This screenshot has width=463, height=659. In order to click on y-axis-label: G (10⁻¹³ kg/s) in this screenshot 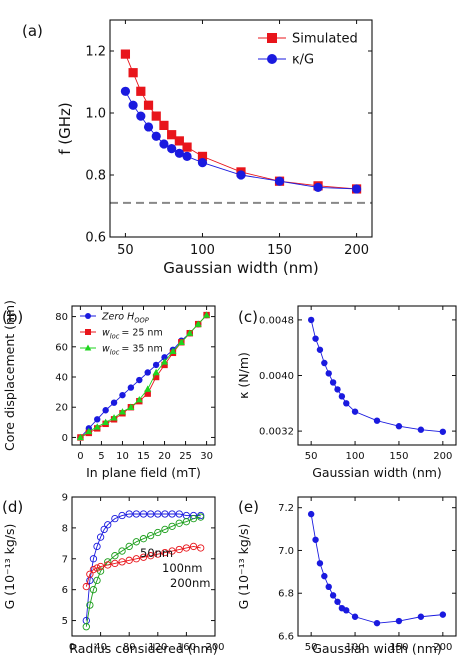, I will do `click(9, 567)`.